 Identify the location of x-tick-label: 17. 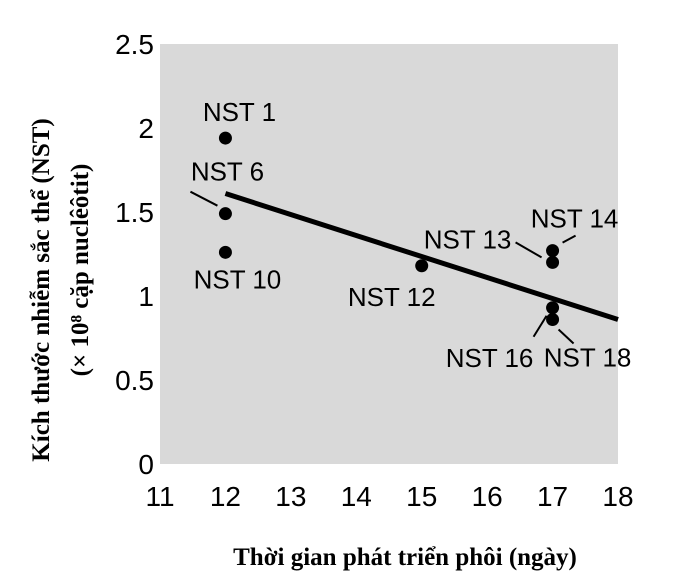
(552, 496).